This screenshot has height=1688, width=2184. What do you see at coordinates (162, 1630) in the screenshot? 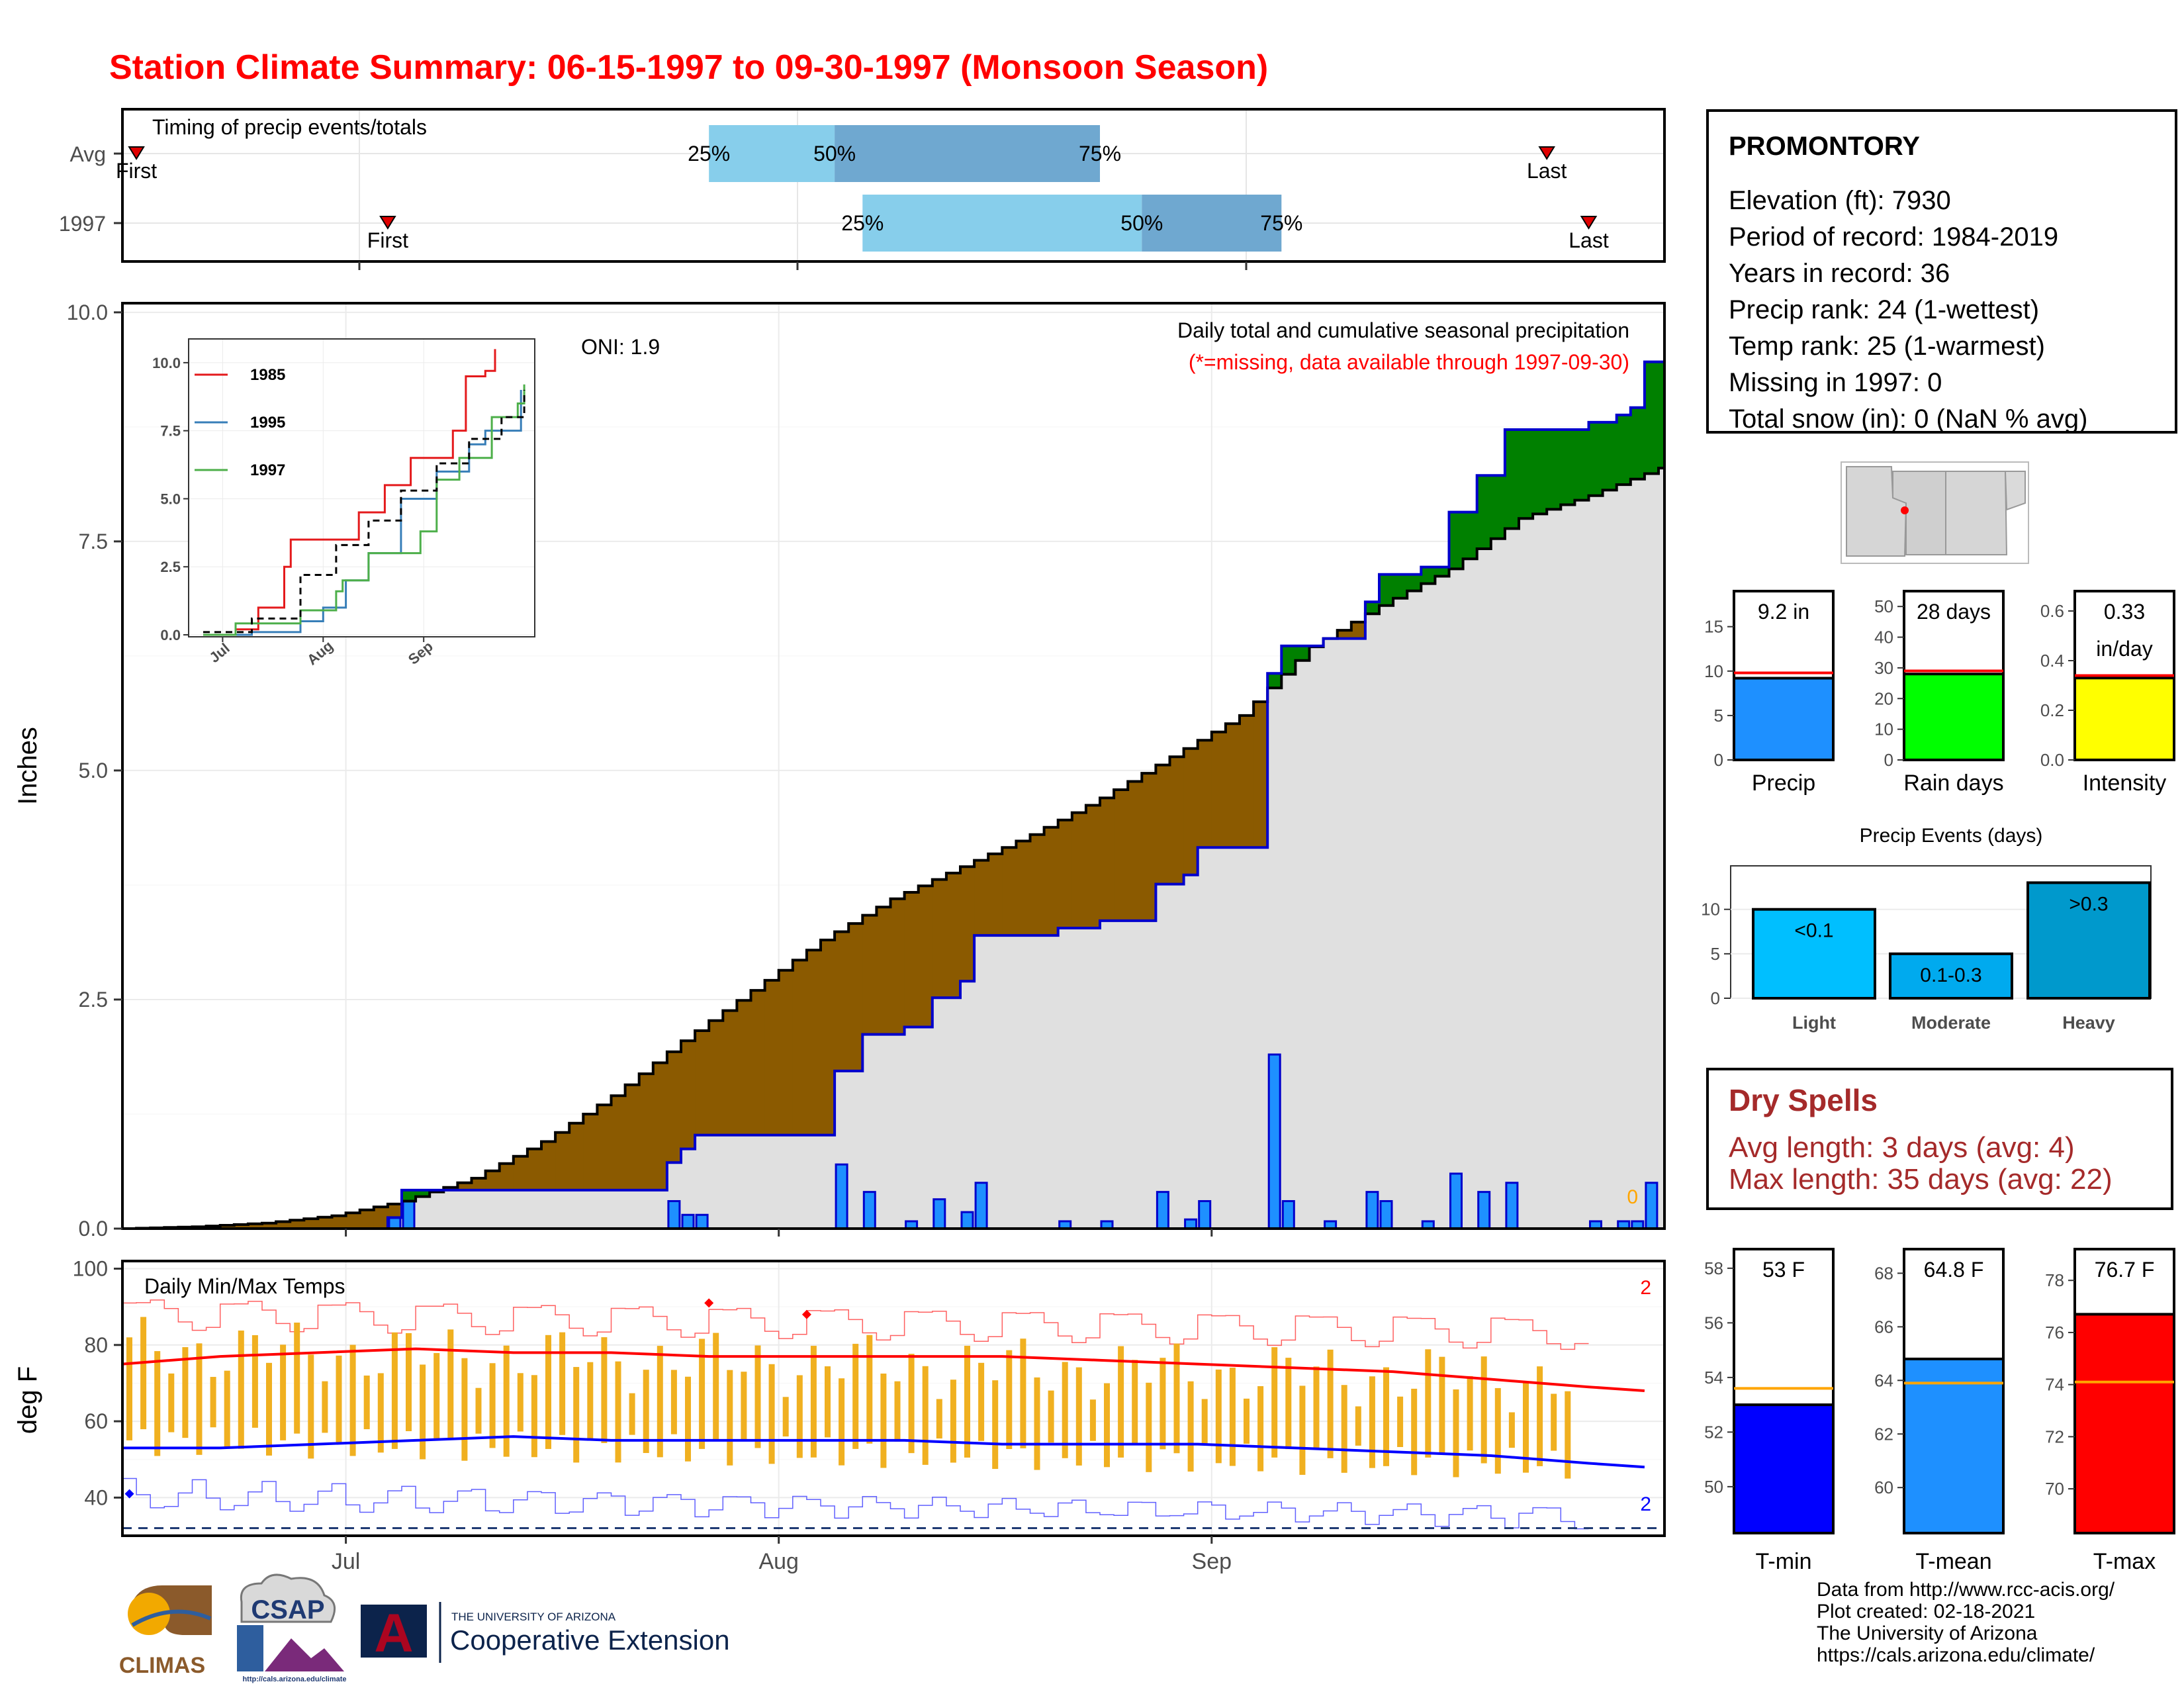
I see `climas-logo: CLIMAS` at bounding box center [162, 1630].